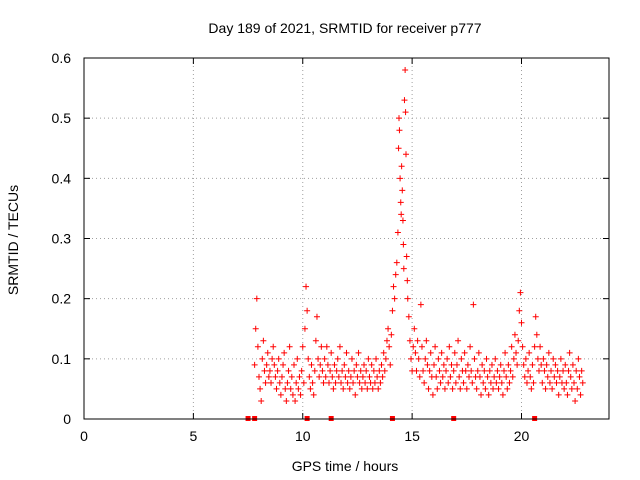 This screenshot has width=640, height=480. Describe the element at coordinates (62, 359) in the screenshot. I see `y-tick-label: 0.1` at that location.